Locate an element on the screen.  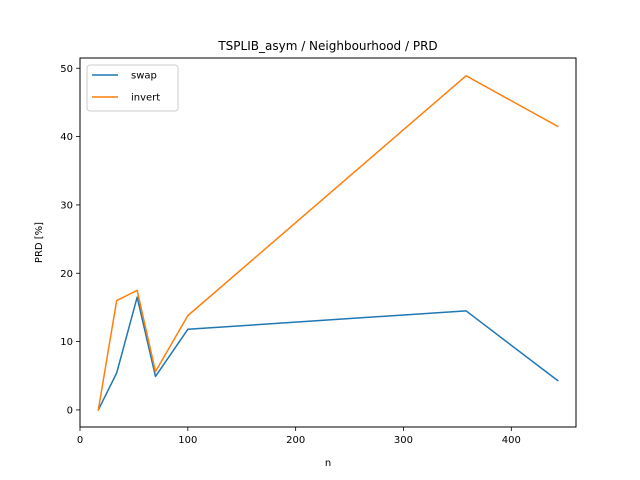
x-tick-label: 300 is located at coordinates (403, 440).